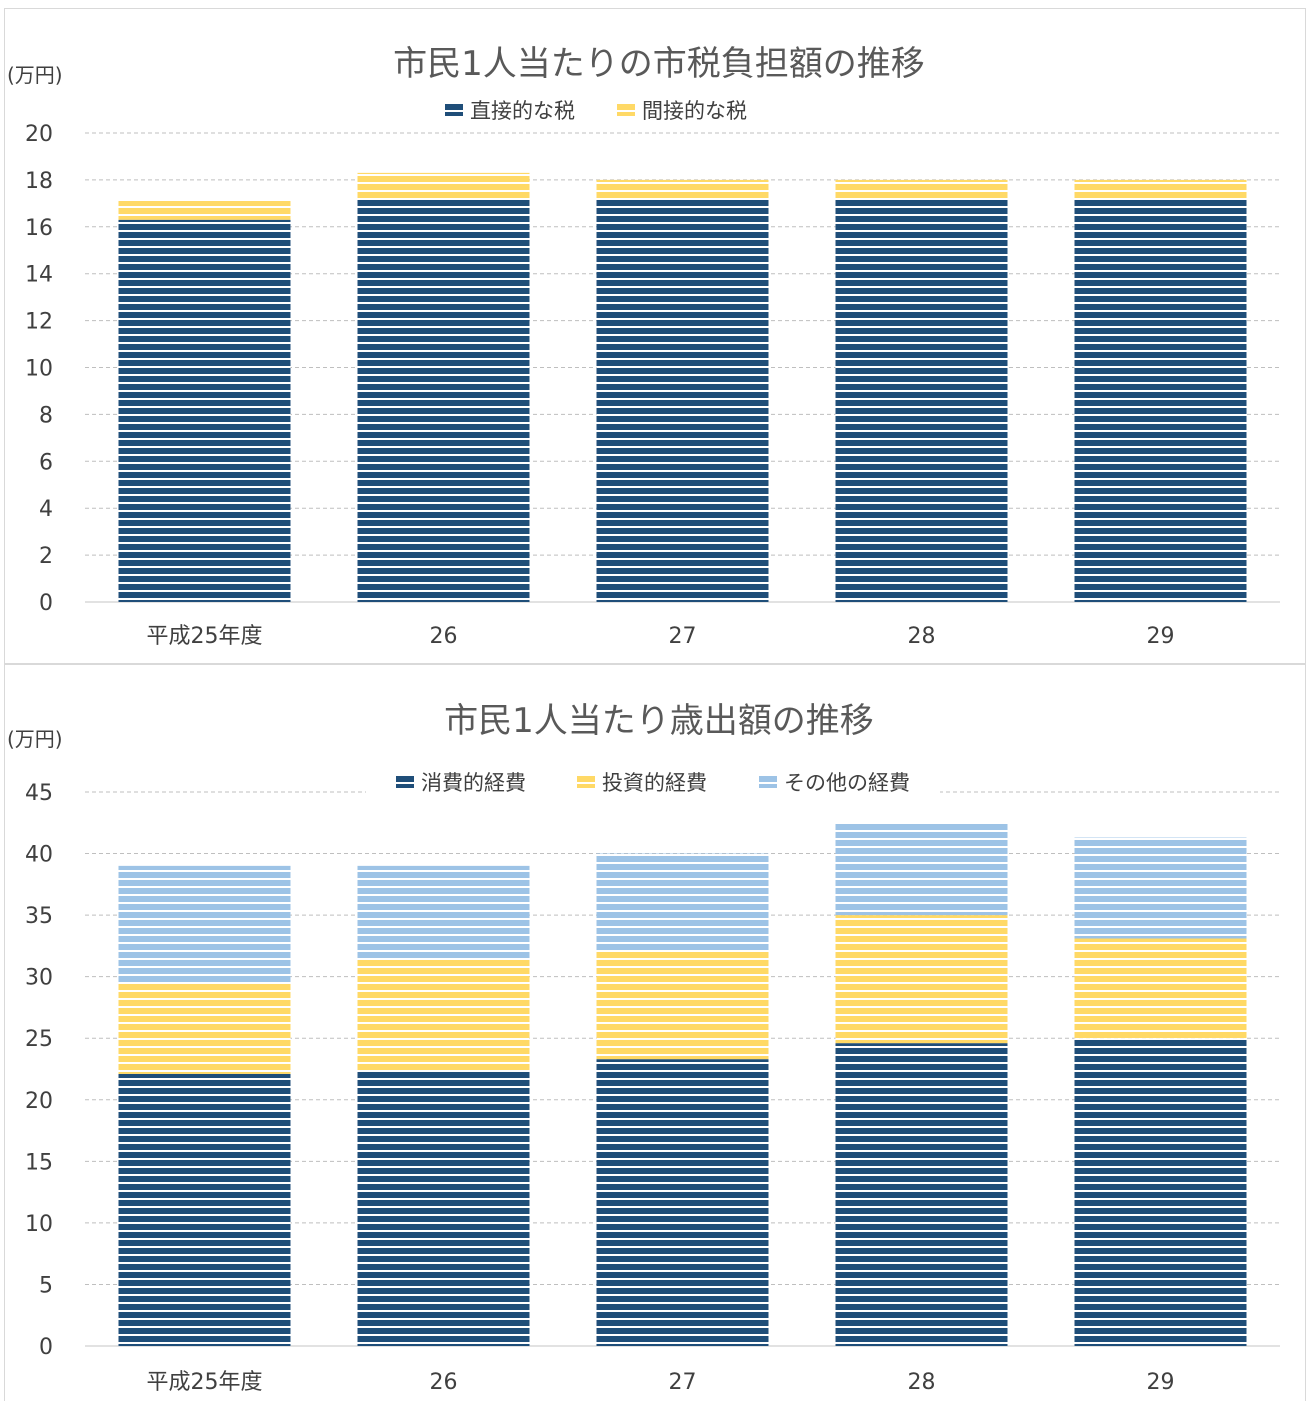 Image resolution: width=1310 pixels, height=1402 pixels. What do you see at coordinates (847, 783) in the screenshot?
I see `legend-label: その他の経費` at bounding box center [847, 783].